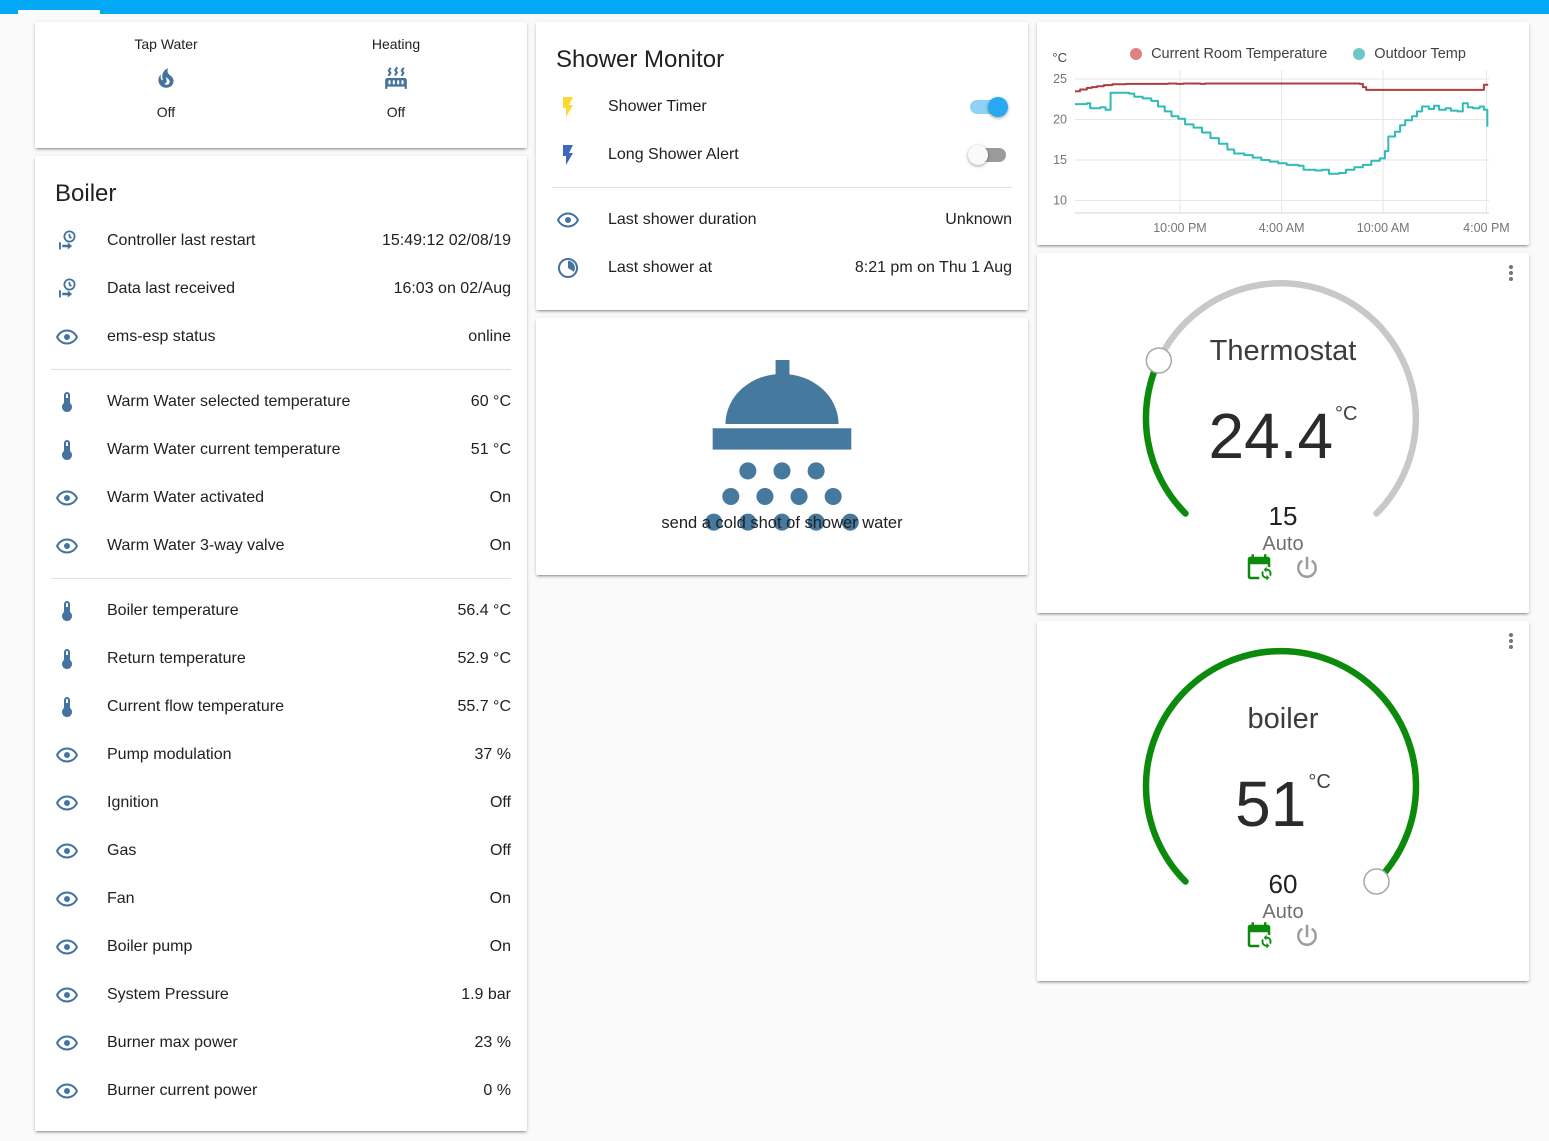 This screenshot has width=1549, height=1141. Describe the element at coordinates (500, 802) in the screenshot. I see `entity-value: Off` at that location.